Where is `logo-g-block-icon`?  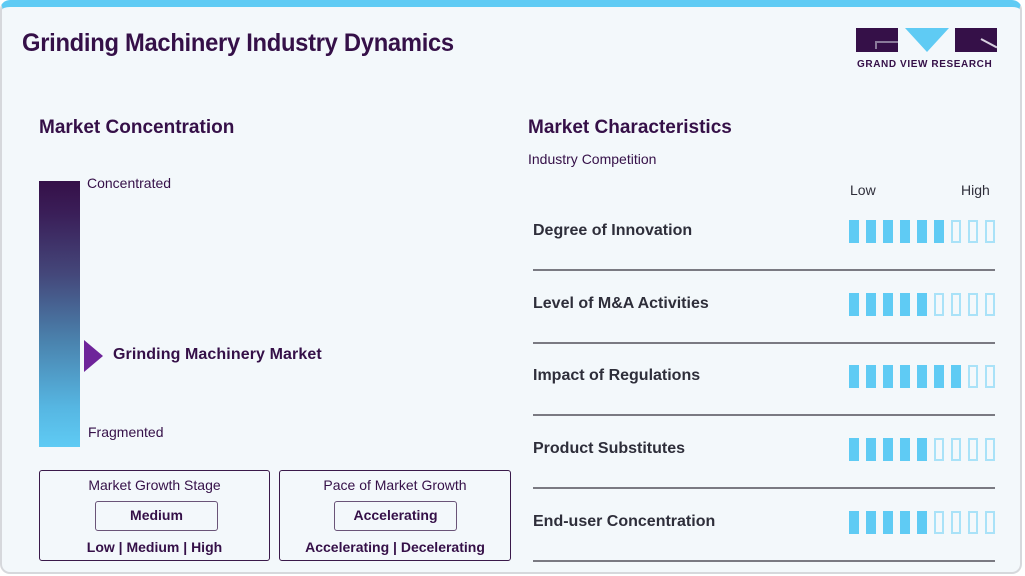 logo-g-block-icon is located at coordinates (877, 40).